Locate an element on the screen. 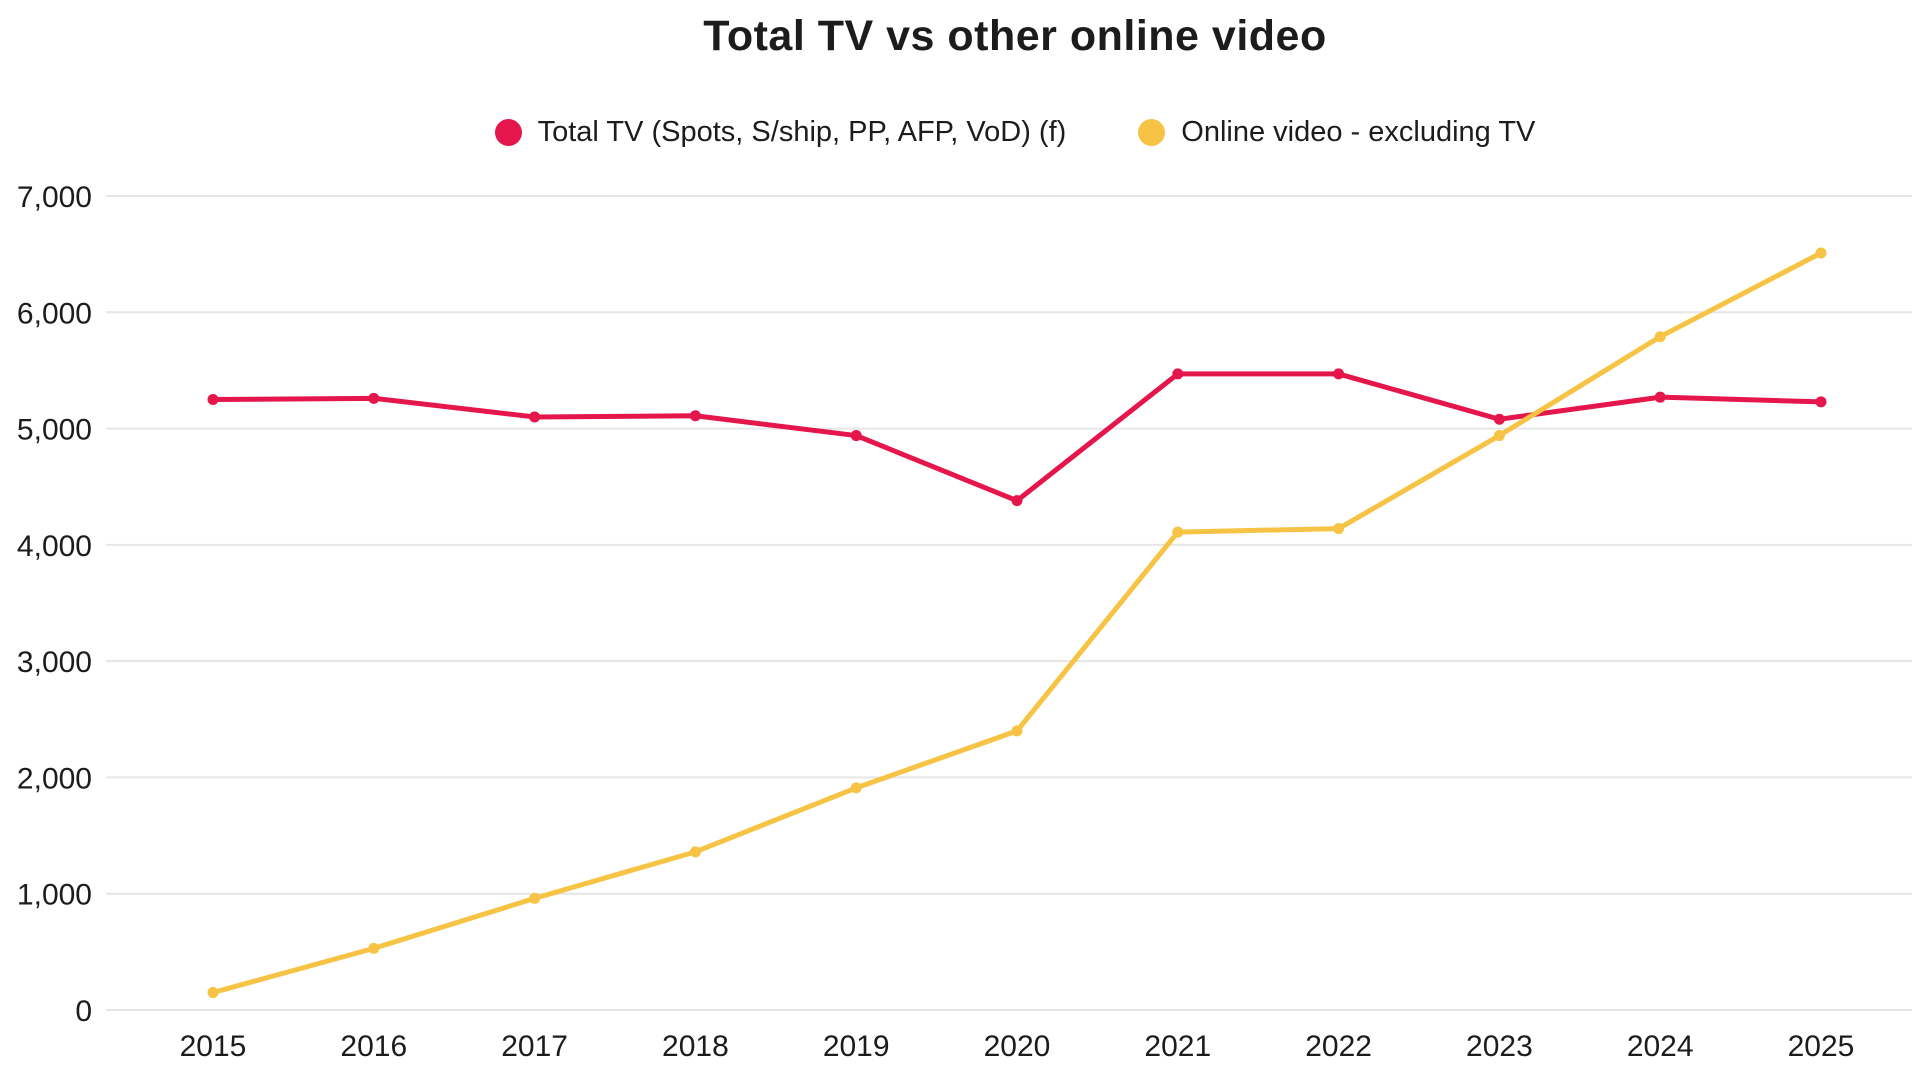 This screenshot has width=1920, height=1080. x-tick-label: 2017 is located at coordinates (534, 1046).